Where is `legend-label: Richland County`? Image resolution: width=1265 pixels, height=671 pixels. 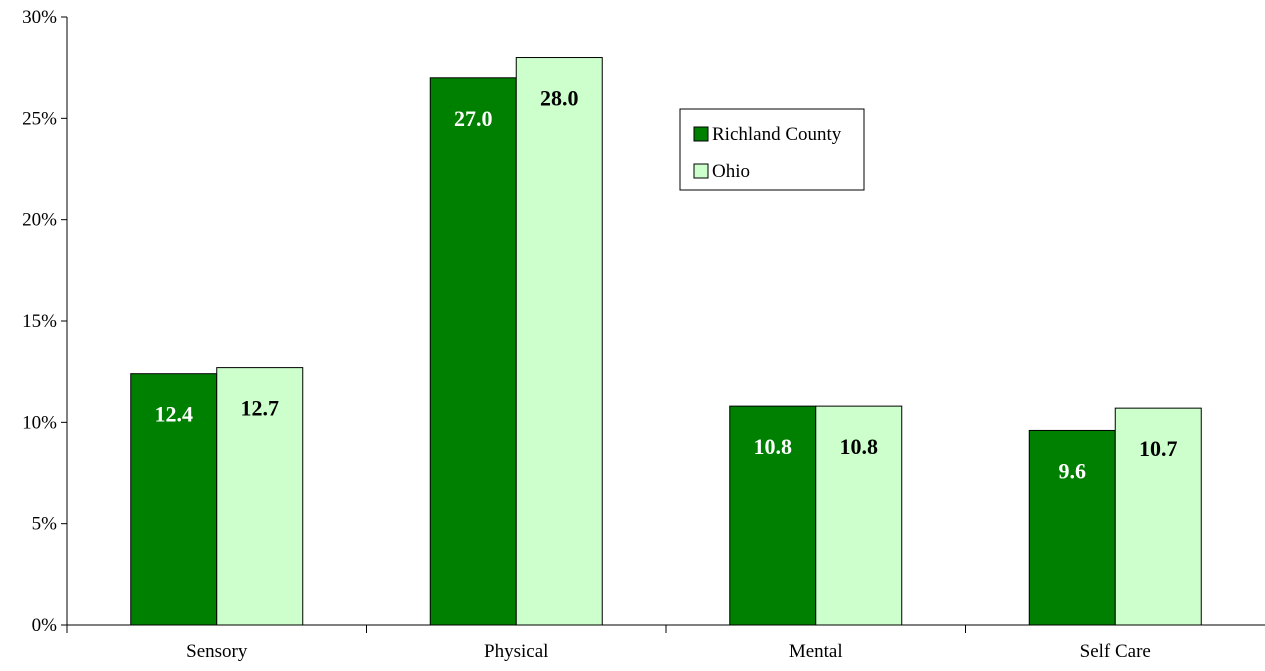 legend-label: Richland County is located at coordinates (777, 134).